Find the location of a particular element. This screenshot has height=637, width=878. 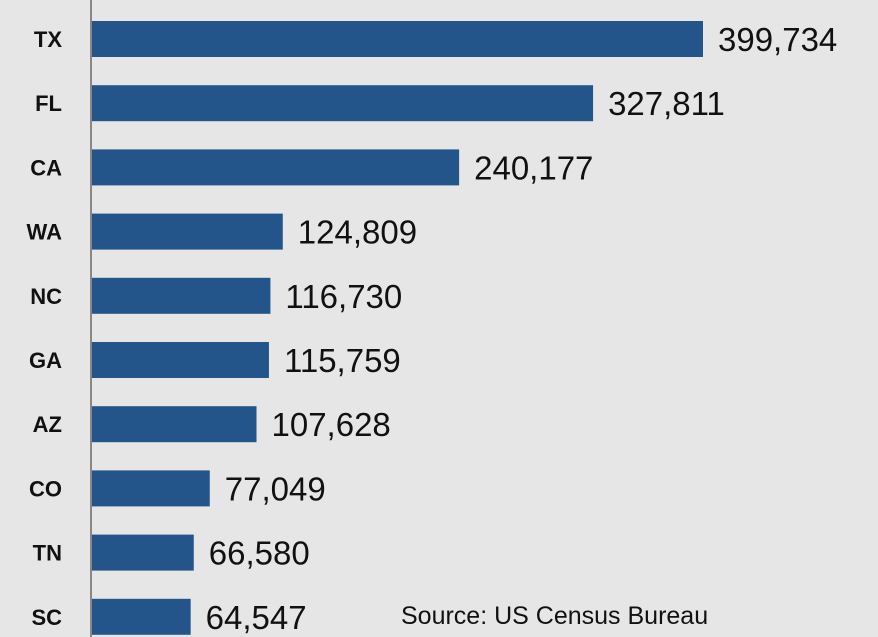

category-label-tn: TN is located at coordinates (47, 553).